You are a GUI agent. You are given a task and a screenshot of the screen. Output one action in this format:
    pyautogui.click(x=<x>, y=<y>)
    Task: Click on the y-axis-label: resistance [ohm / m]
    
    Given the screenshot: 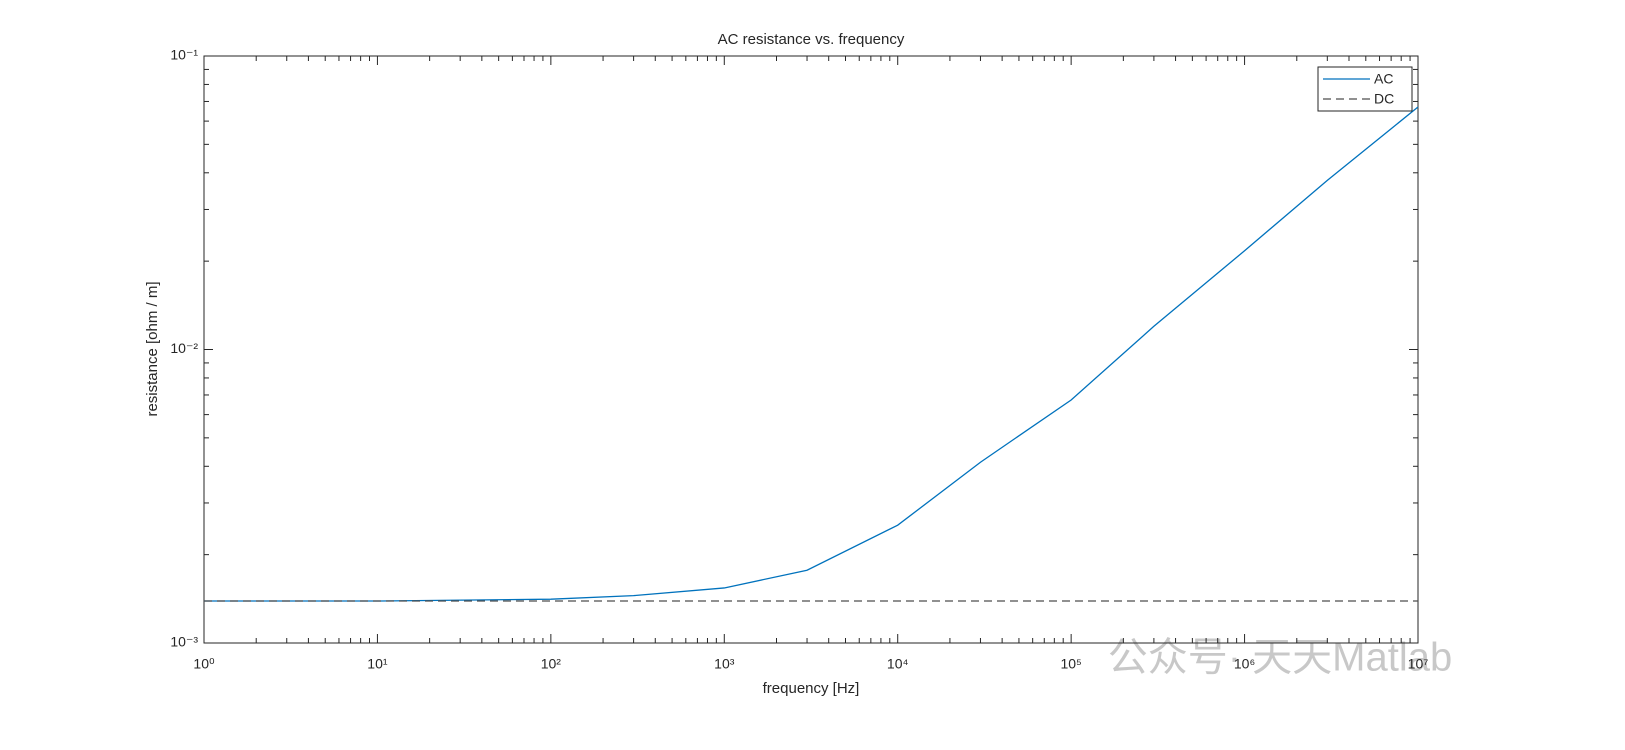 What is the action you would take?
    pyautogui.click(x=152, y=348)
    